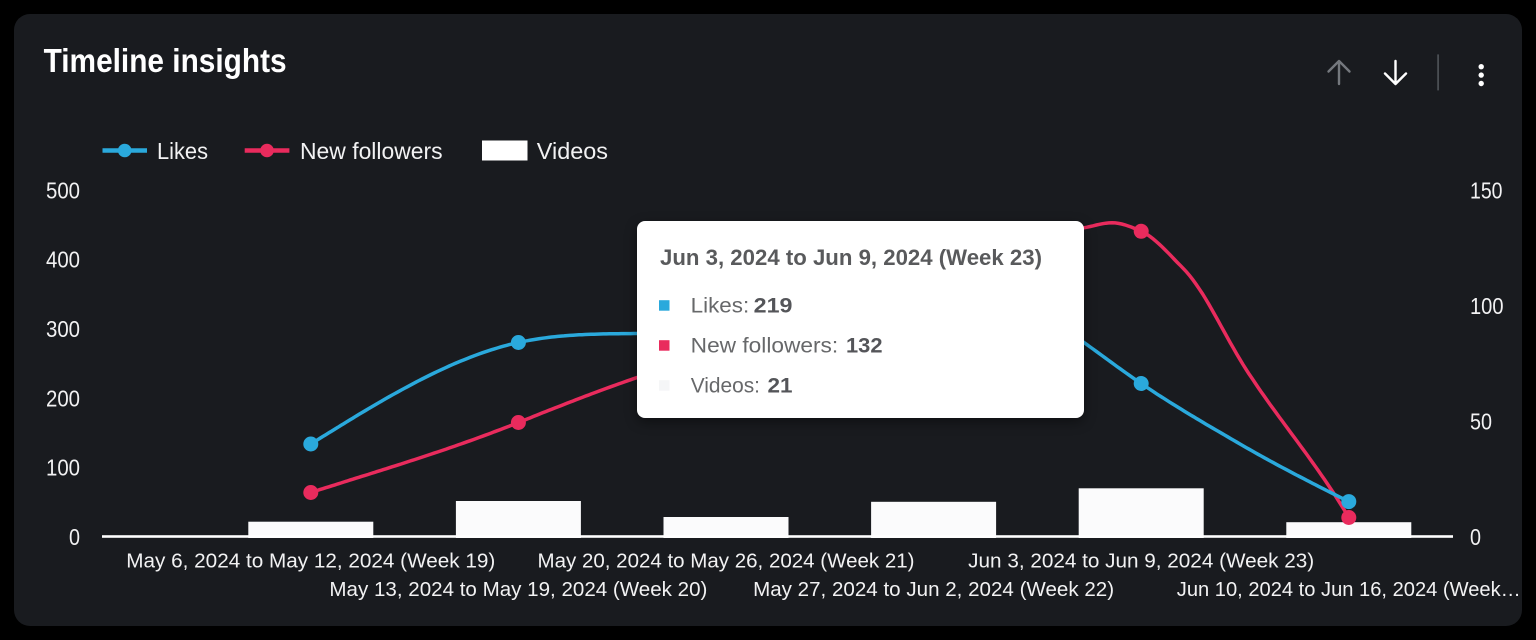 The width and height of the screenshot is (1536, 640). Describe the element at coordinates (371, 151) in the screenshot. I see `svg-text: New followers` at that location.